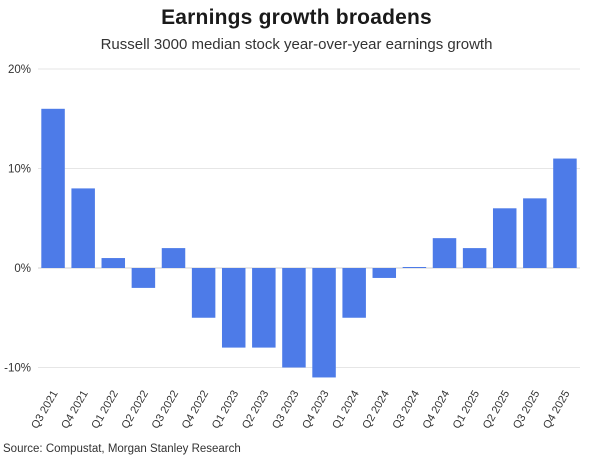 This screenshot has width=593, height=460. I want to click on x-tick-label: Q1 2024, so click(345, 410).